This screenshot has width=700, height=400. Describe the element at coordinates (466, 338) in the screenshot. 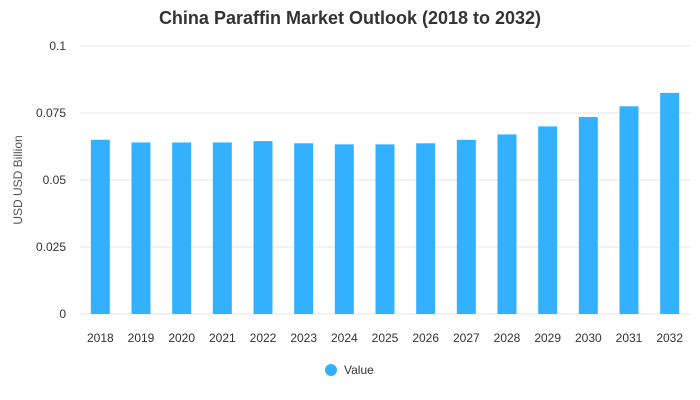

I see `x-tick-label: 2027` at that location.